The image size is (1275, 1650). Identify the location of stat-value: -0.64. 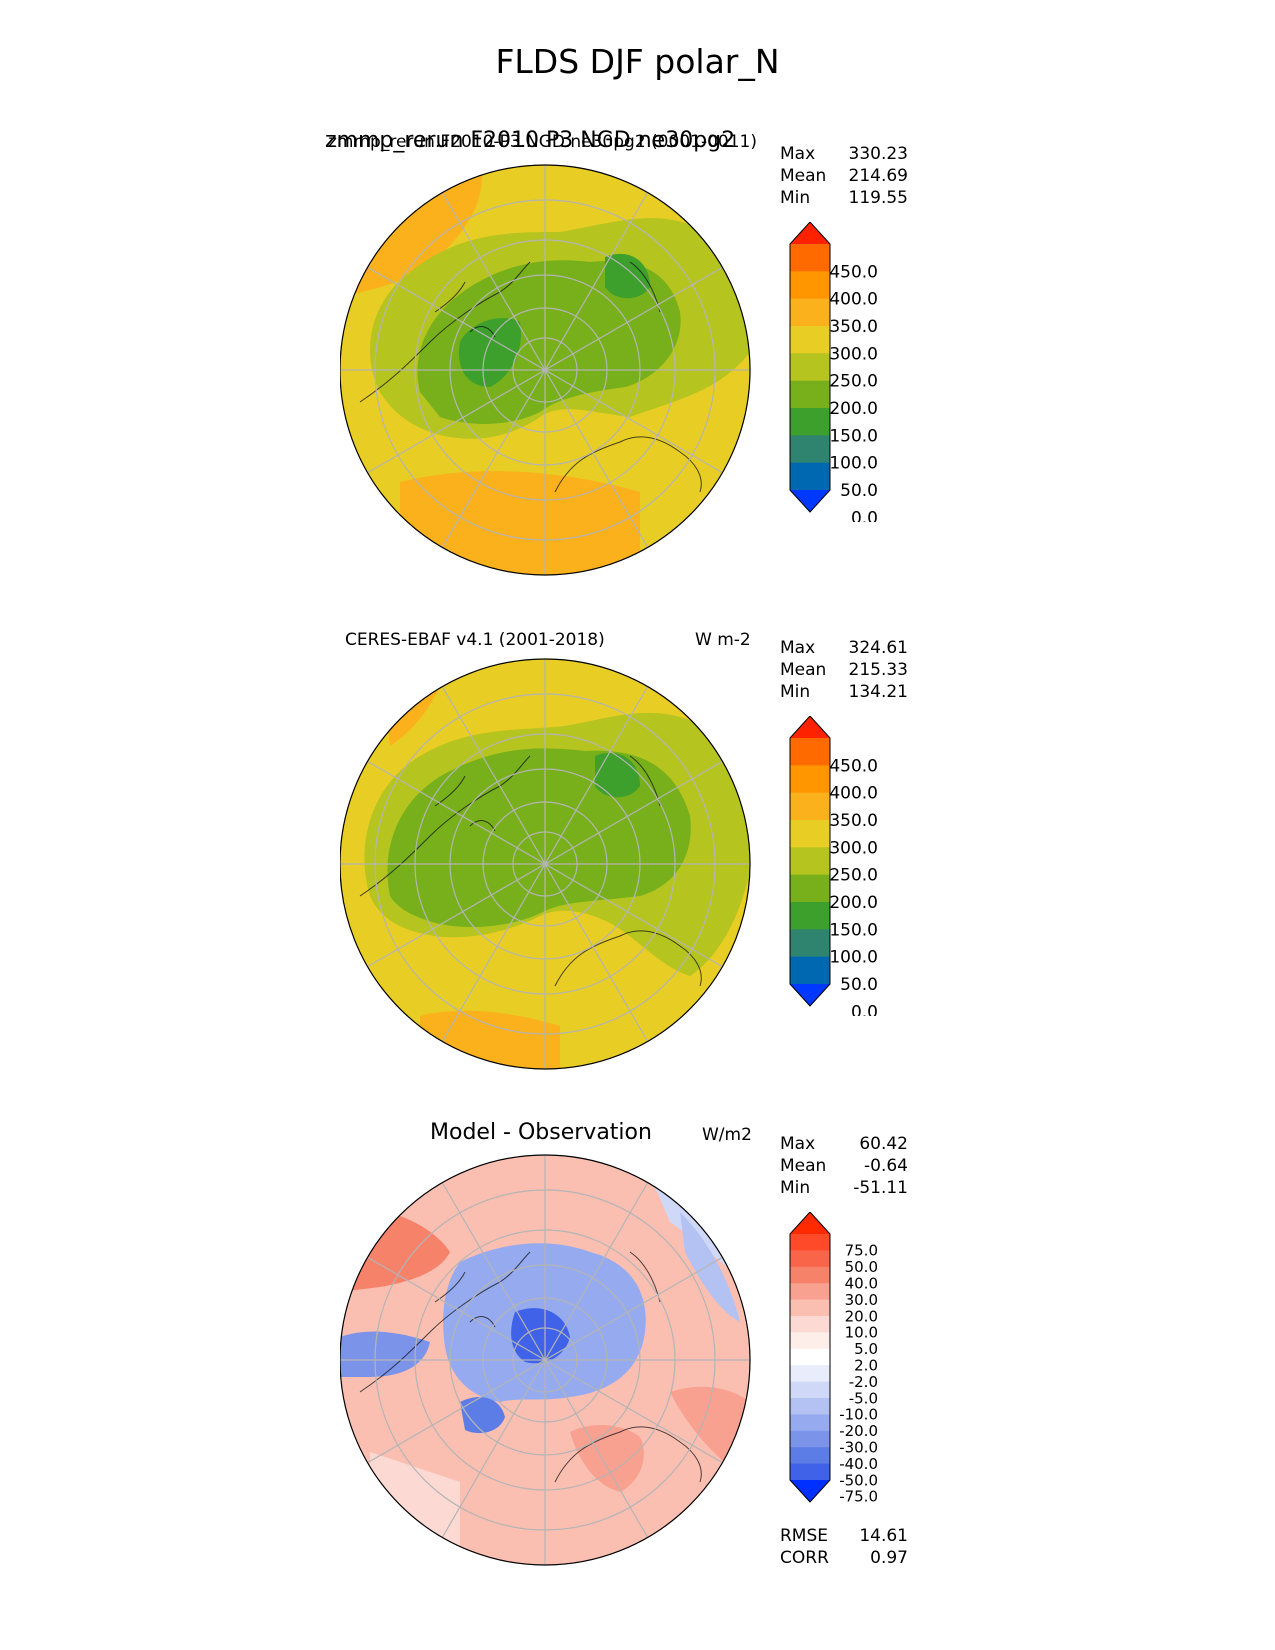
(886, 1166).